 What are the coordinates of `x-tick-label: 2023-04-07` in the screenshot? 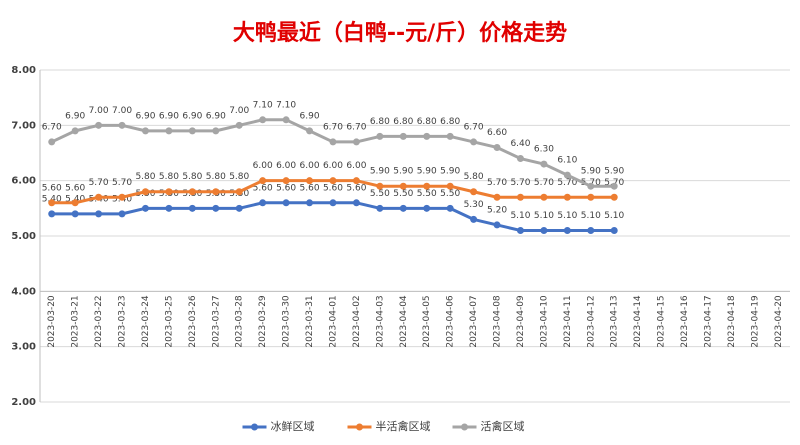 It's located at (474, 321).